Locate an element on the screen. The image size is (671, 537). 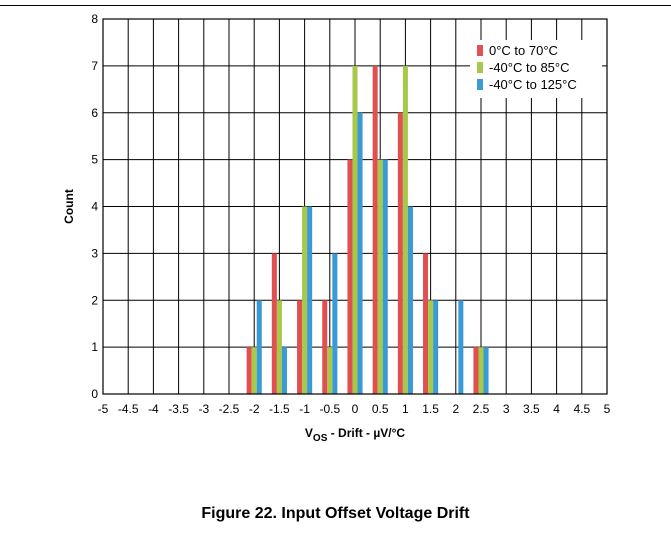
y-tick-label: 4 is located at coordinates (94, 207).